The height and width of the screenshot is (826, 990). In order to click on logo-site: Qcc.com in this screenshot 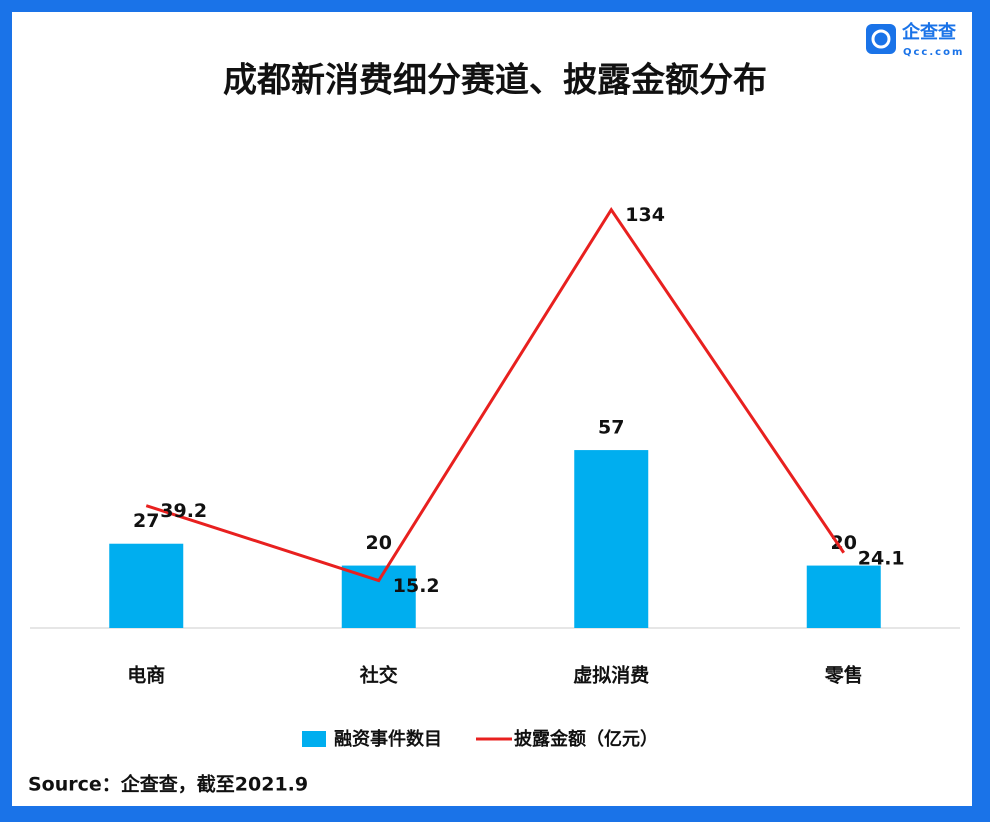, I will do `click(933, 52)`.